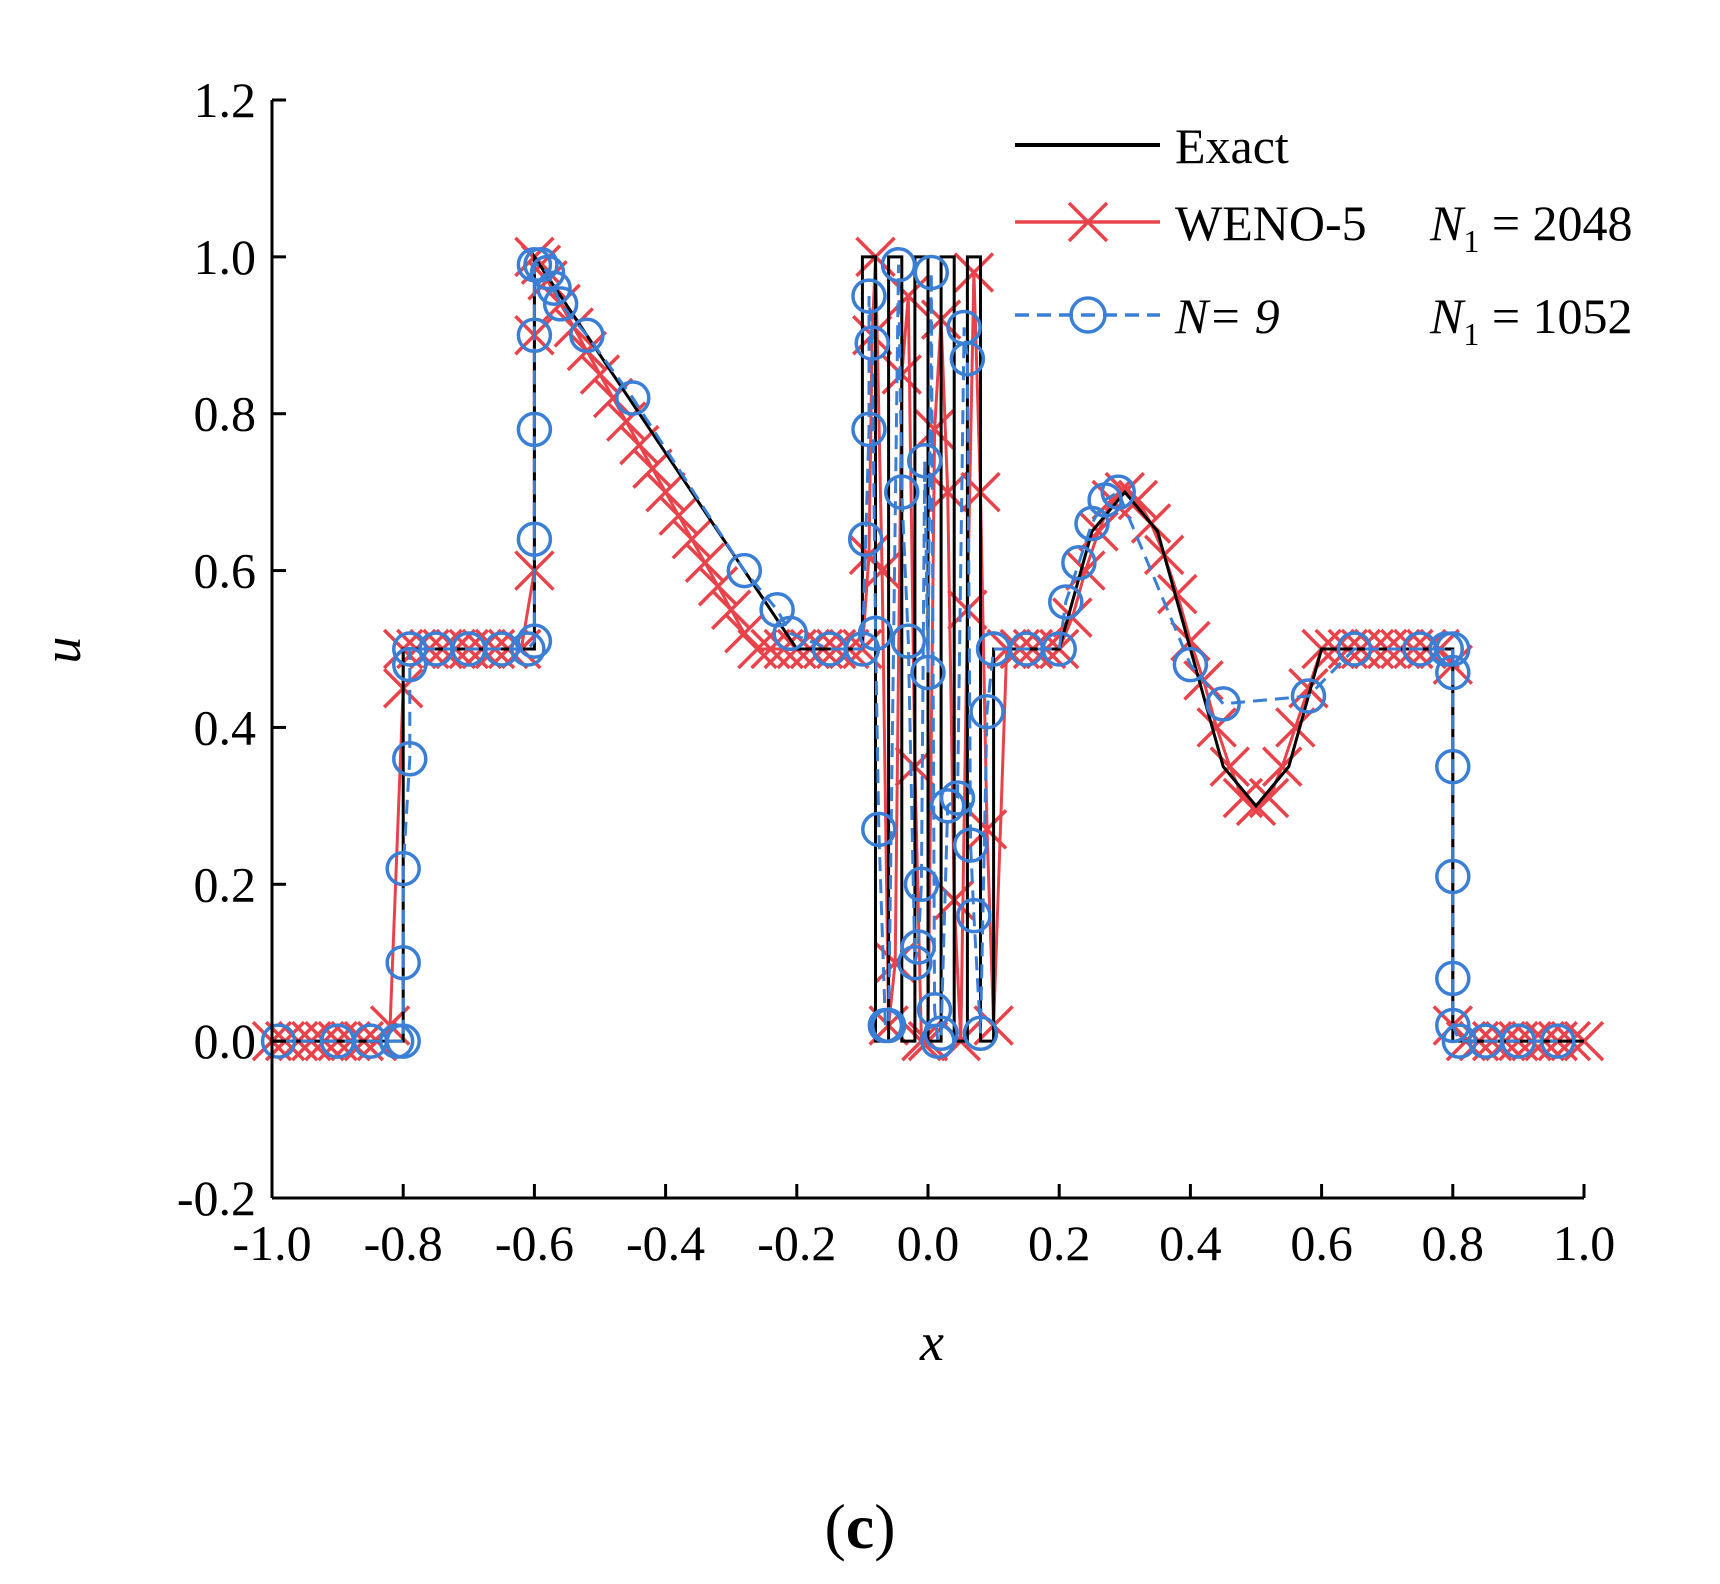 The width and height of the screenshot is (1720, 1584). I want to click on y-tick-label: -0.2, so click(216, 1198).